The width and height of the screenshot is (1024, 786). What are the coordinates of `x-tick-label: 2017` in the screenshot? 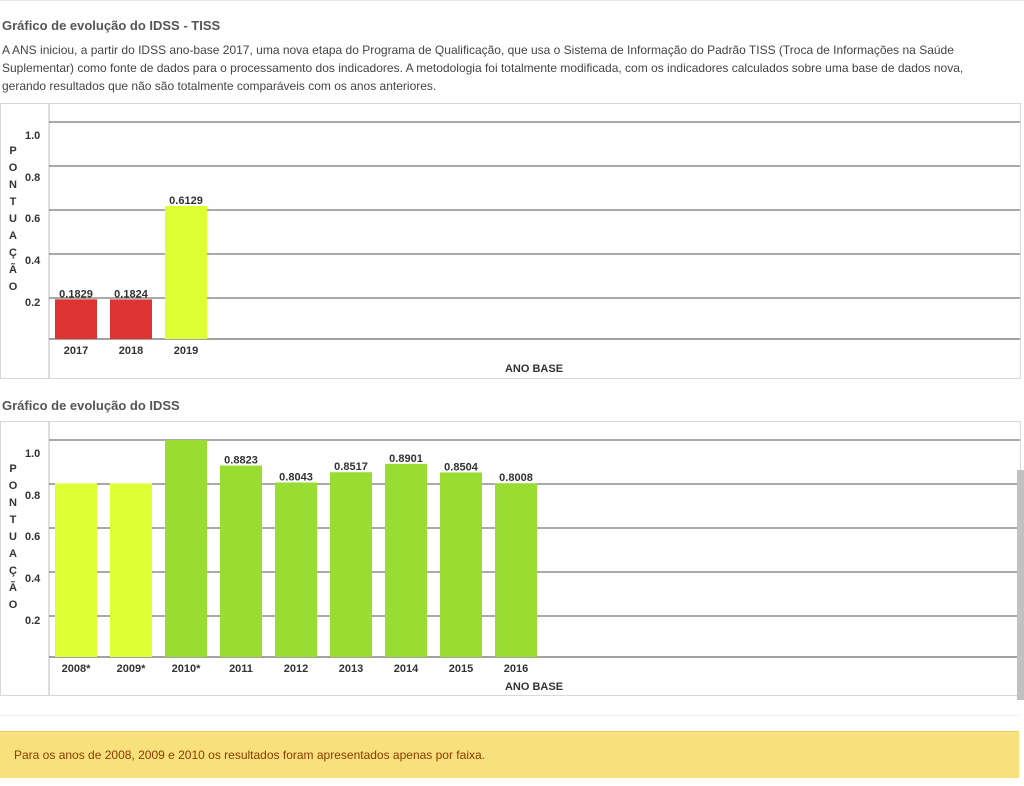 It's located at (76, 351).